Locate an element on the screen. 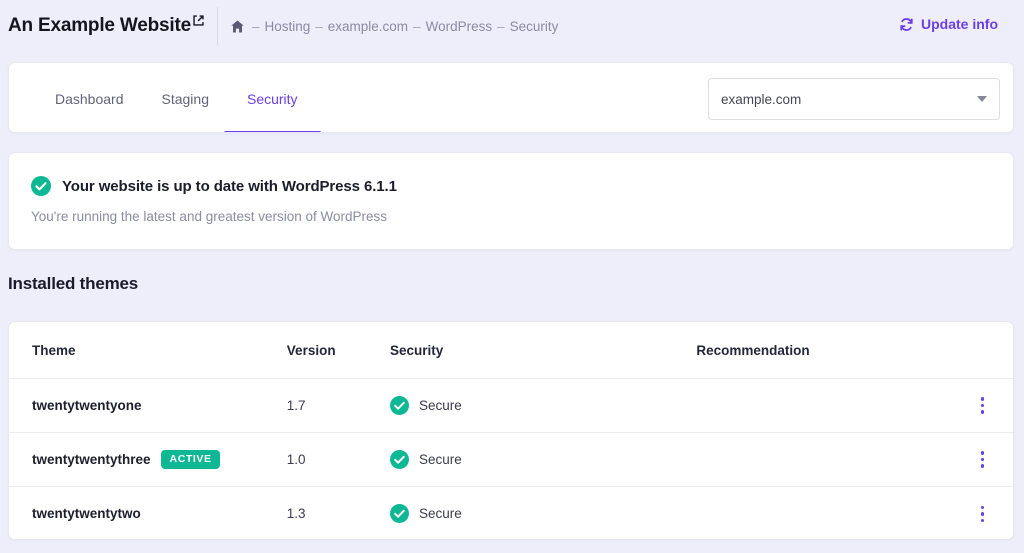  column-header-version: Version is located at coordinates (338, 350).